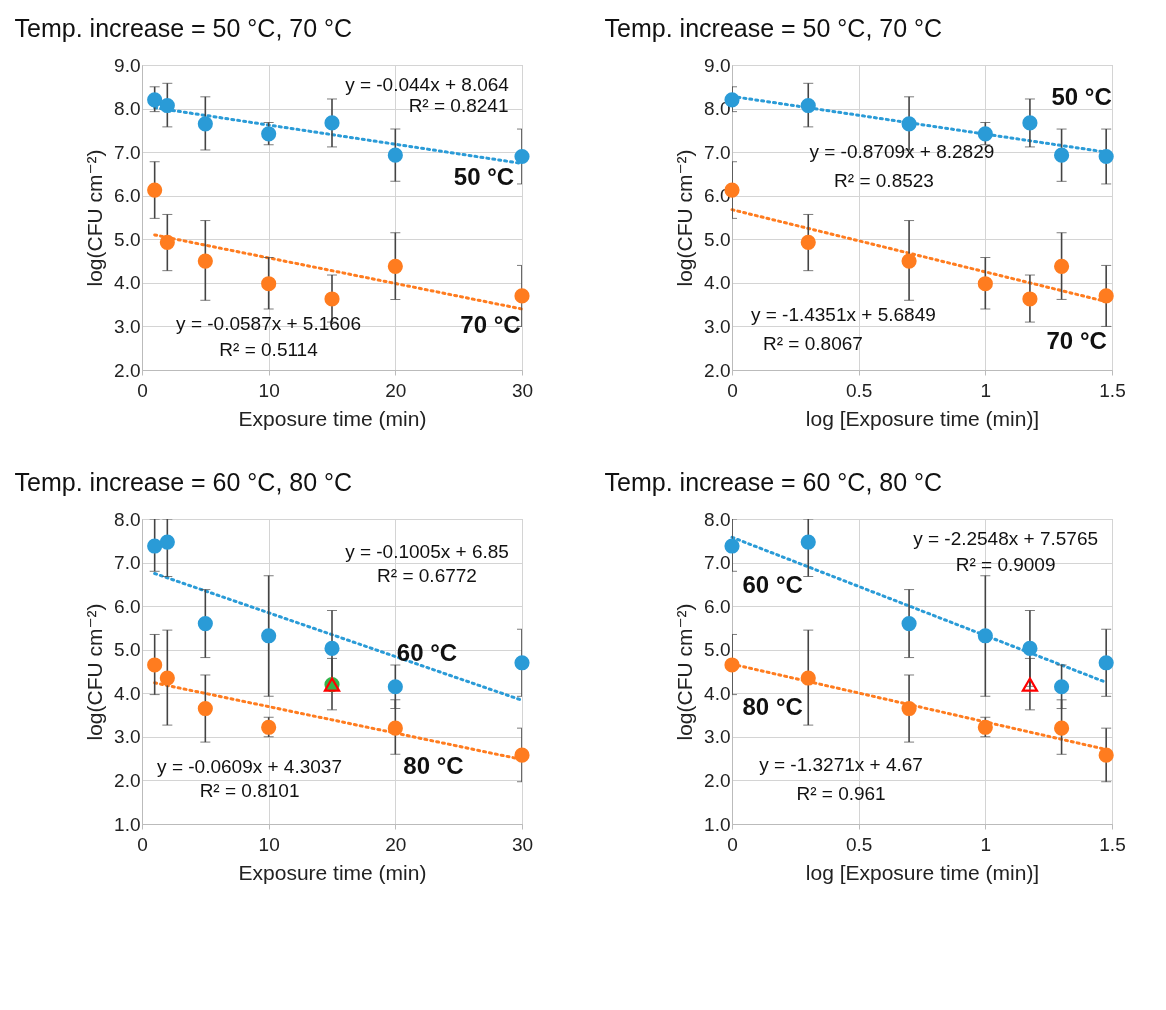 This screenshot has height=1010, width=1166. I want to click on x-tick-label: 0.5, so click(859, 390).